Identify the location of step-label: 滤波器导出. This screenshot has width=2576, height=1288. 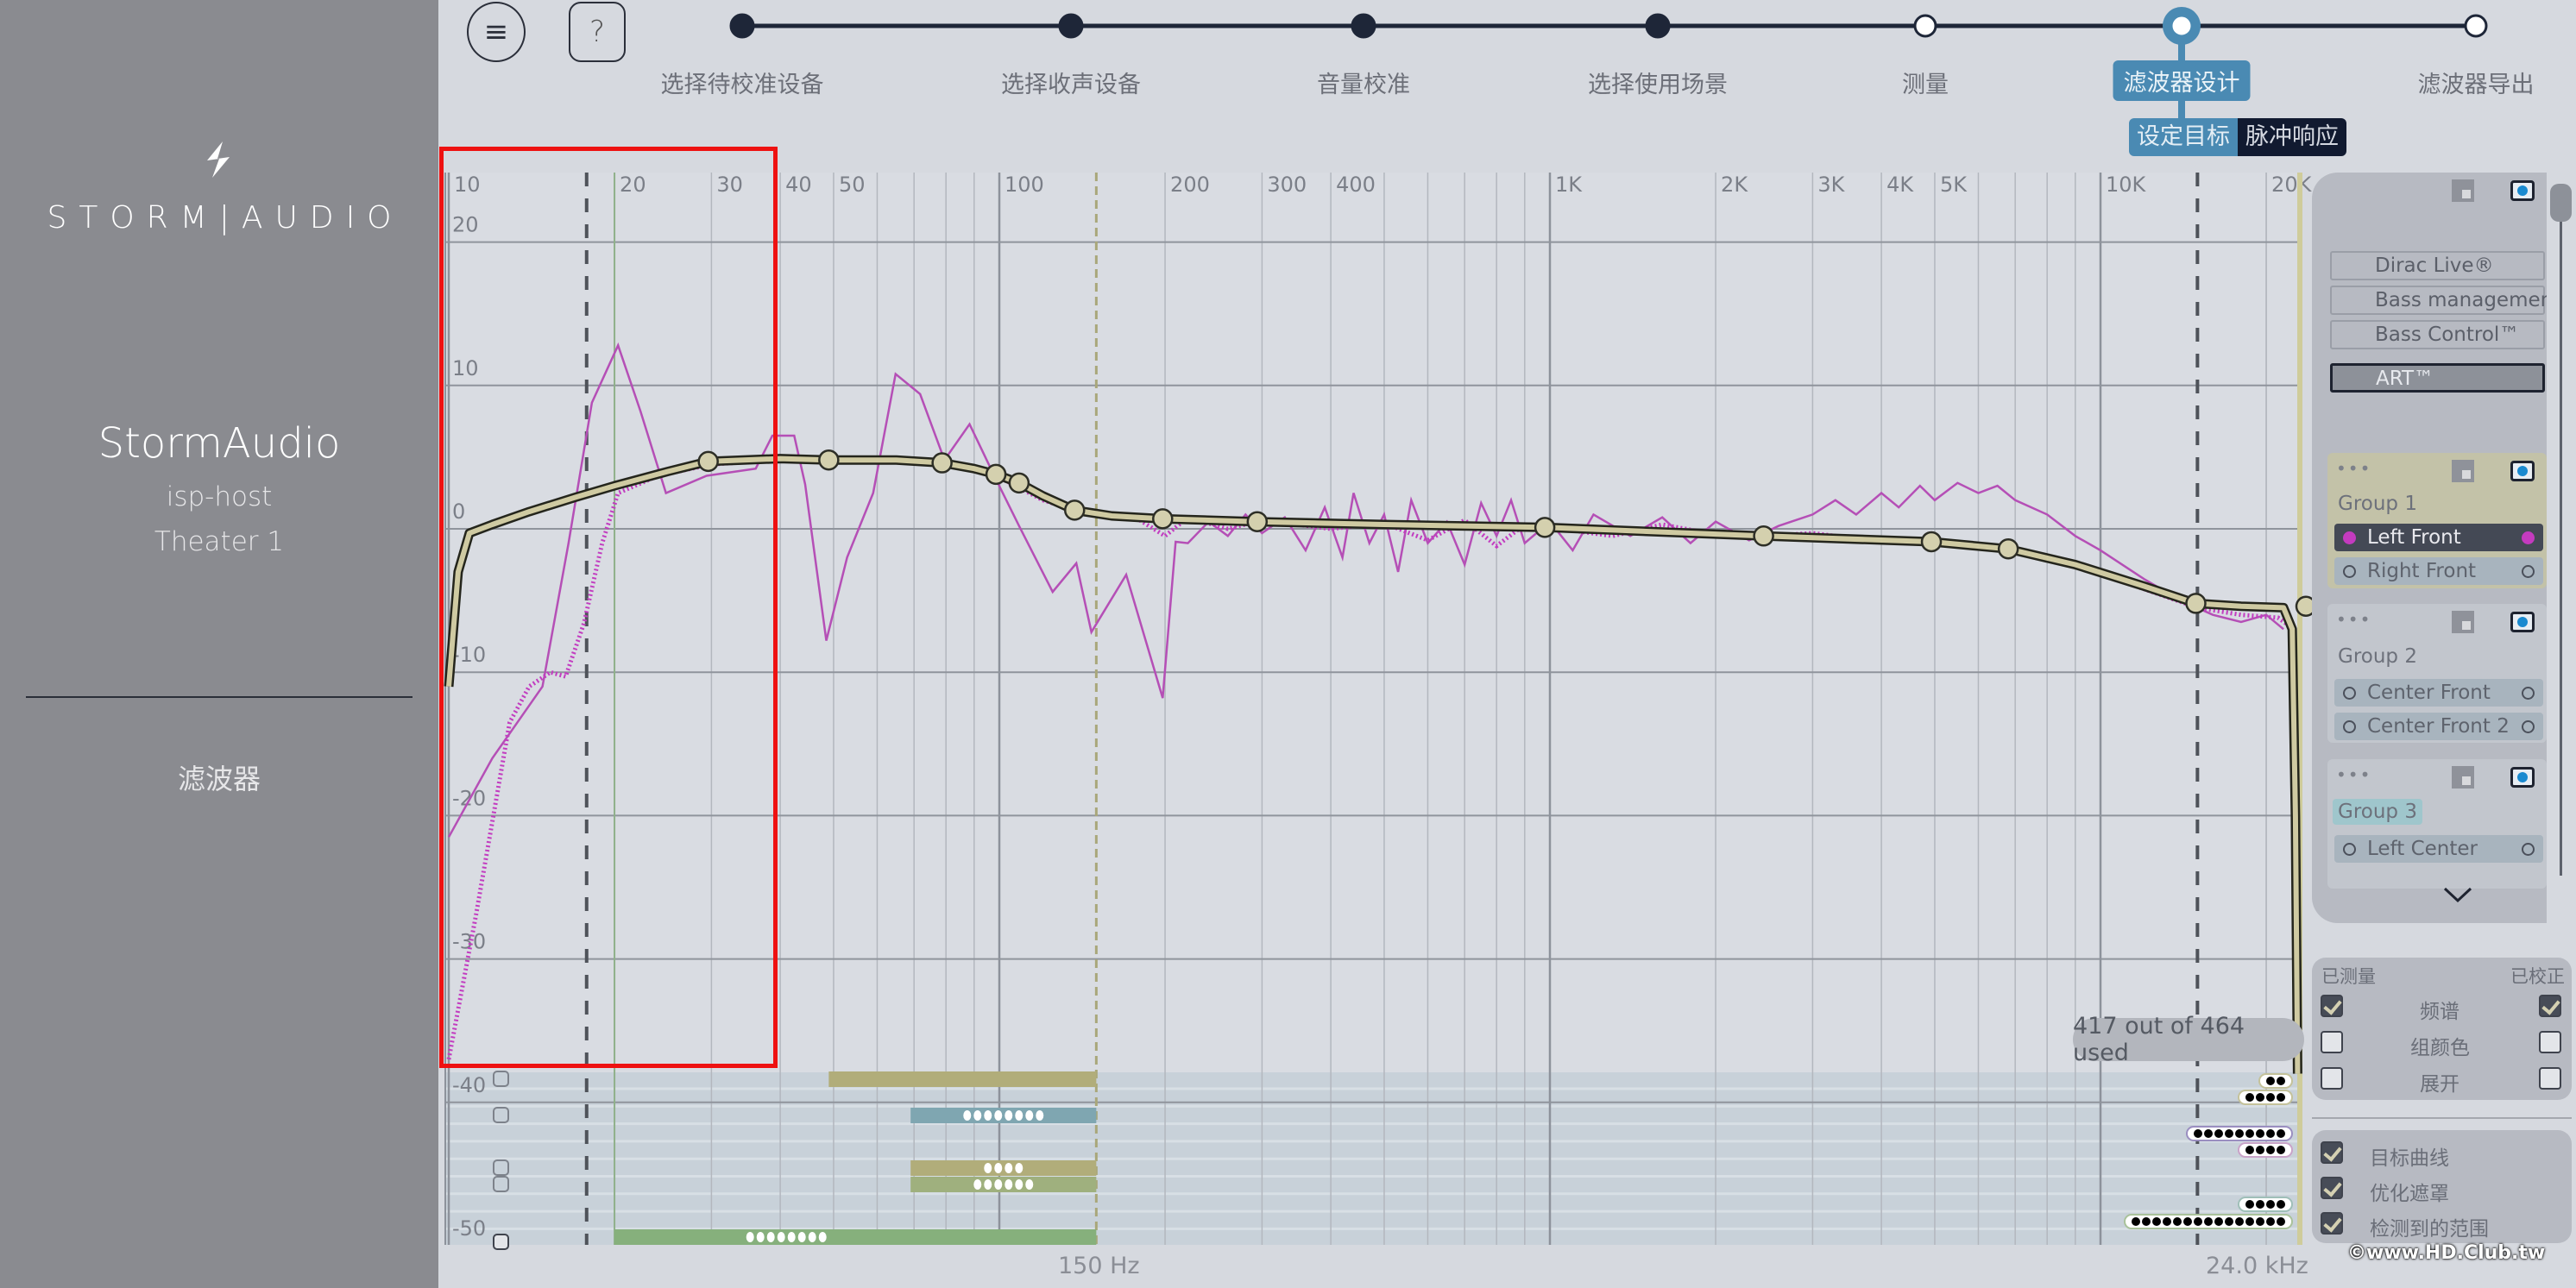
(2476, 85).